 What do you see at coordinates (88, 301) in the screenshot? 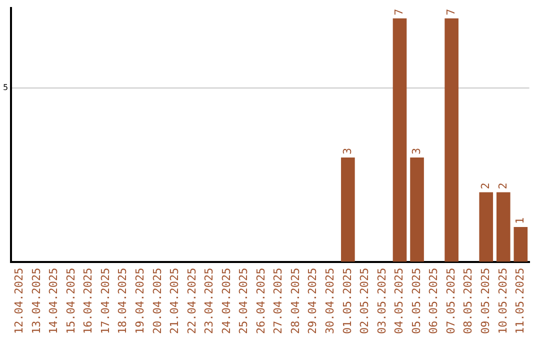
I see `x-tick-label: 16.04.2025` at bounding box center [88, 301].